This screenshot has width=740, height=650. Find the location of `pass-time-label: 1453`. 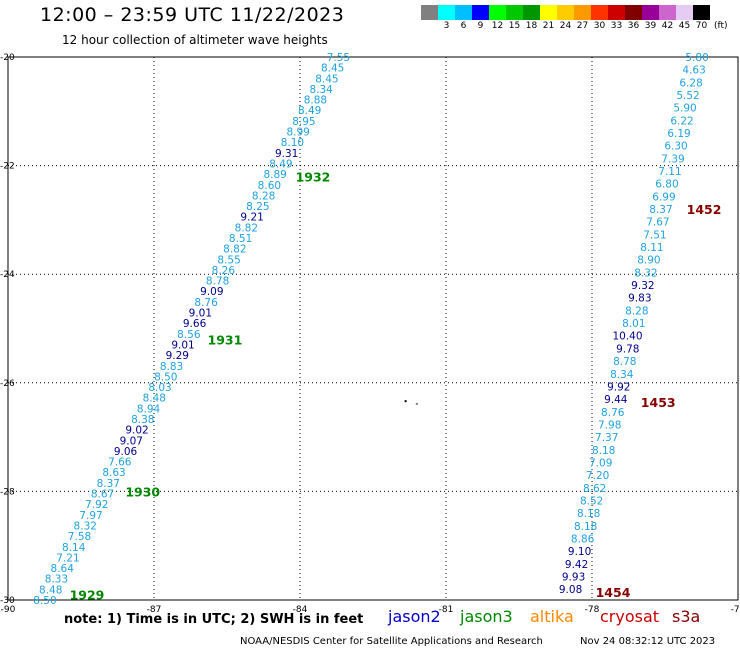

pass-time-label: 1453 is located at coordinates (658, 402).